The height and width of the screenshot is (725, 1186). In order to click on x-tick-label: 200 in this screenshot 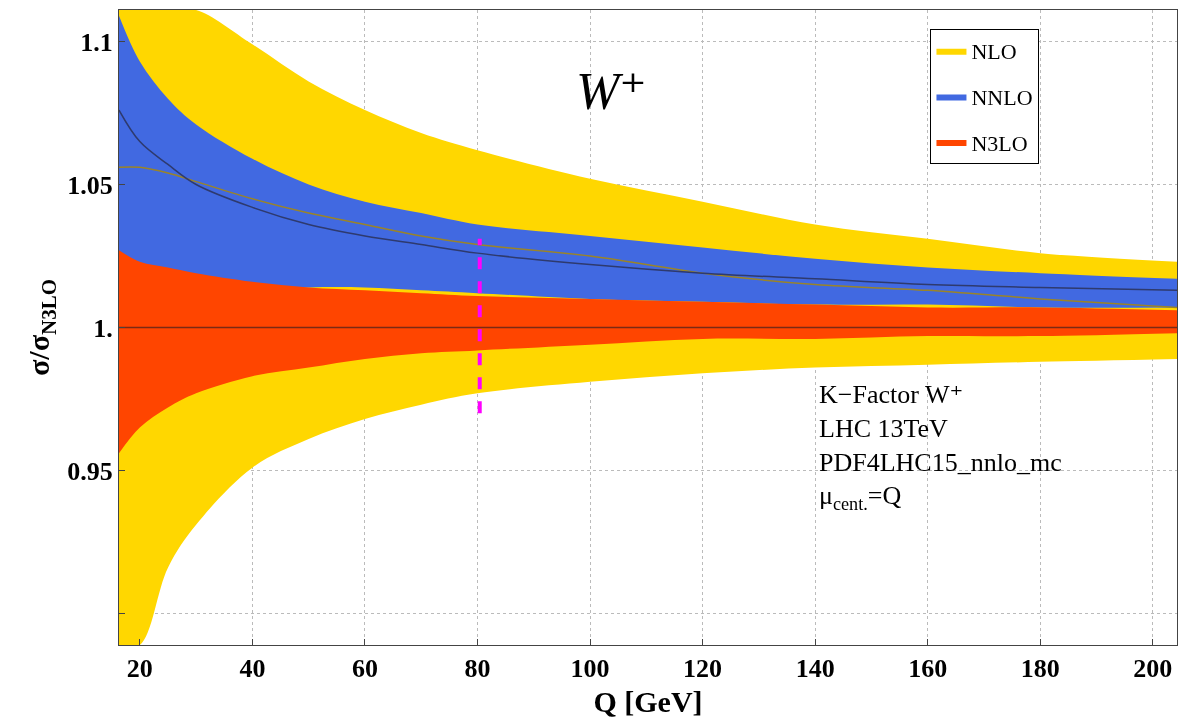, I will do `click(1153, 669)`.